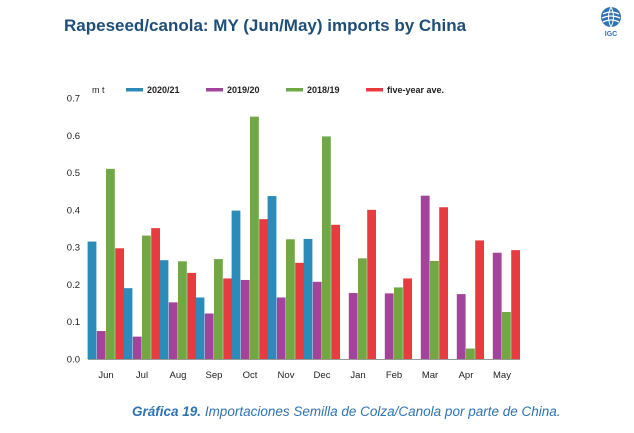  What do you see at coordinates (268, 90) in the screenshot?
I see `legend: m t 2020/21 2019/20 2018/19 five-year ave.` at bounding box center [268, 90].